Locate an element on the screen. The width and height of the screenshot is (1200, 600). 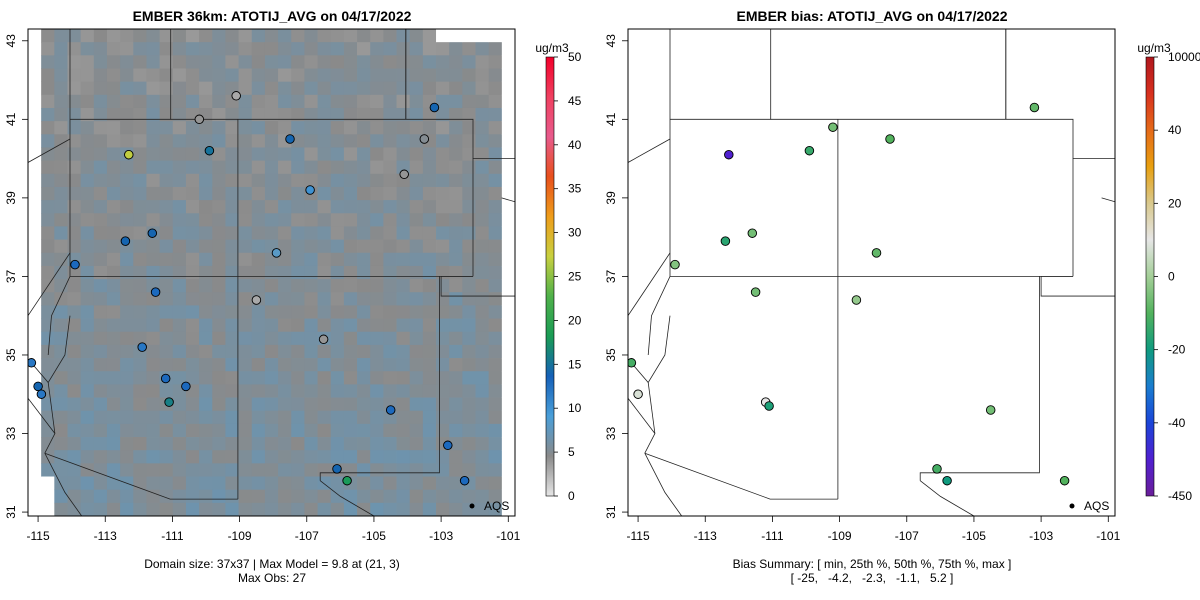
left-y-tick-label: 41 is located at coordinates (11, 119).